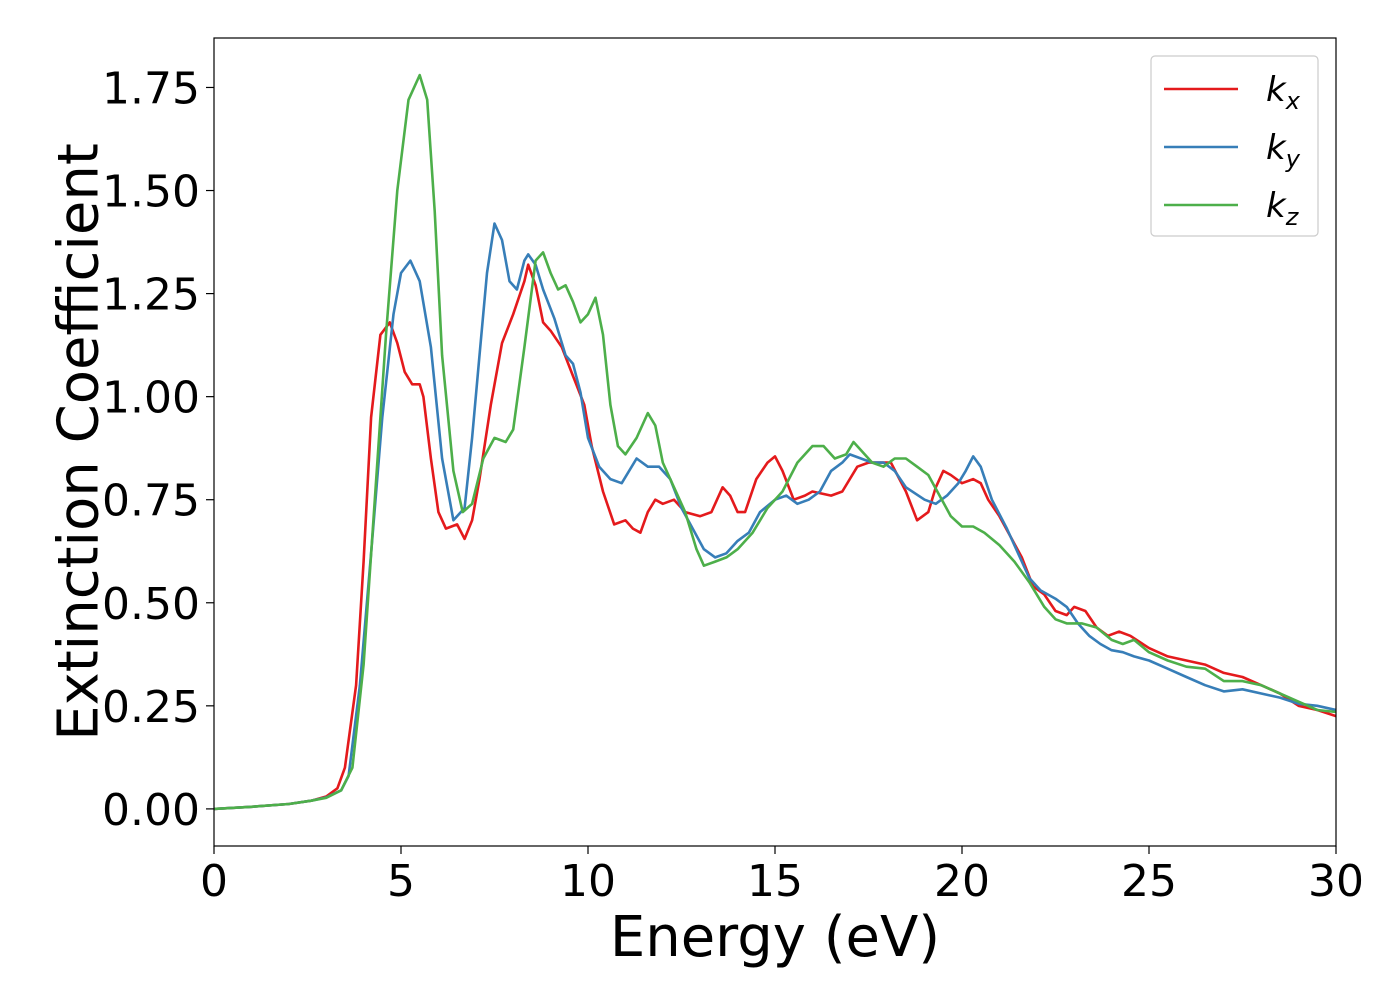 The image size is (1400, 1000). What do you see at coordinates (151, 501) in the screenshot?
I see `y-tick-label: 0.75` at bounding box center [151, 501].